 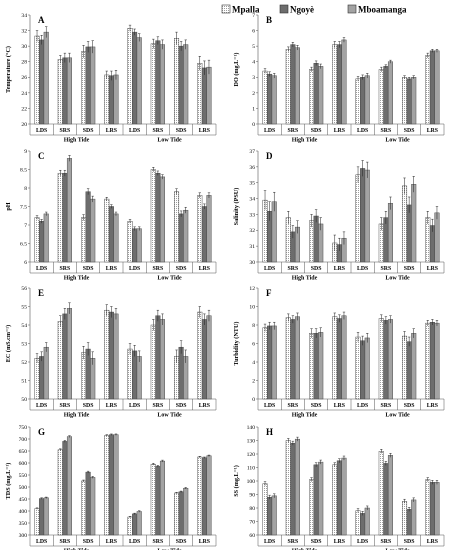 I want to click on y-tick-label: 2, so click(x=253, y=94).